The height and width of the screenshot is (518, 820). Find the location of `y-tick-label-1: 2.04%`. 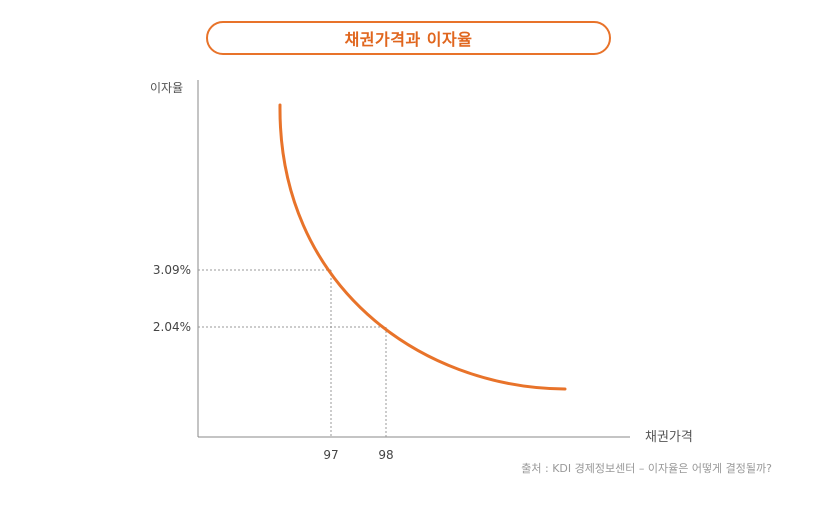

y-tick-label-1: 2.04% is located at coordinates (172, 327).